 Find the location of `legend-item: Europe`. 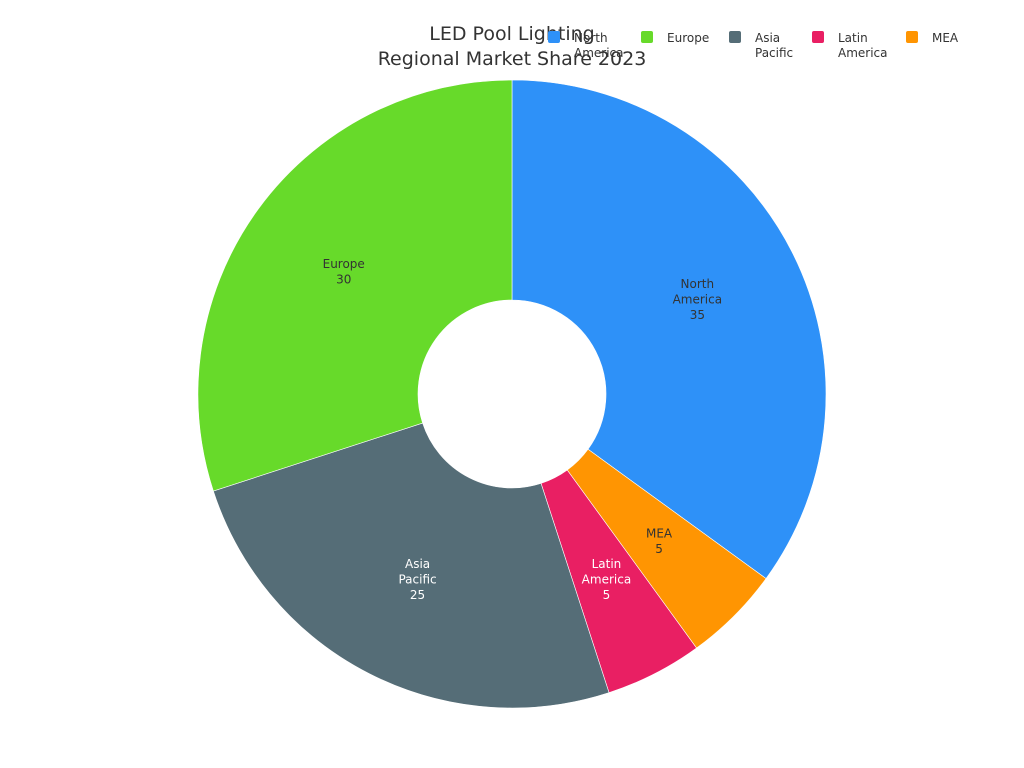

legend-item: Europe is located at coordinates (675, 38).